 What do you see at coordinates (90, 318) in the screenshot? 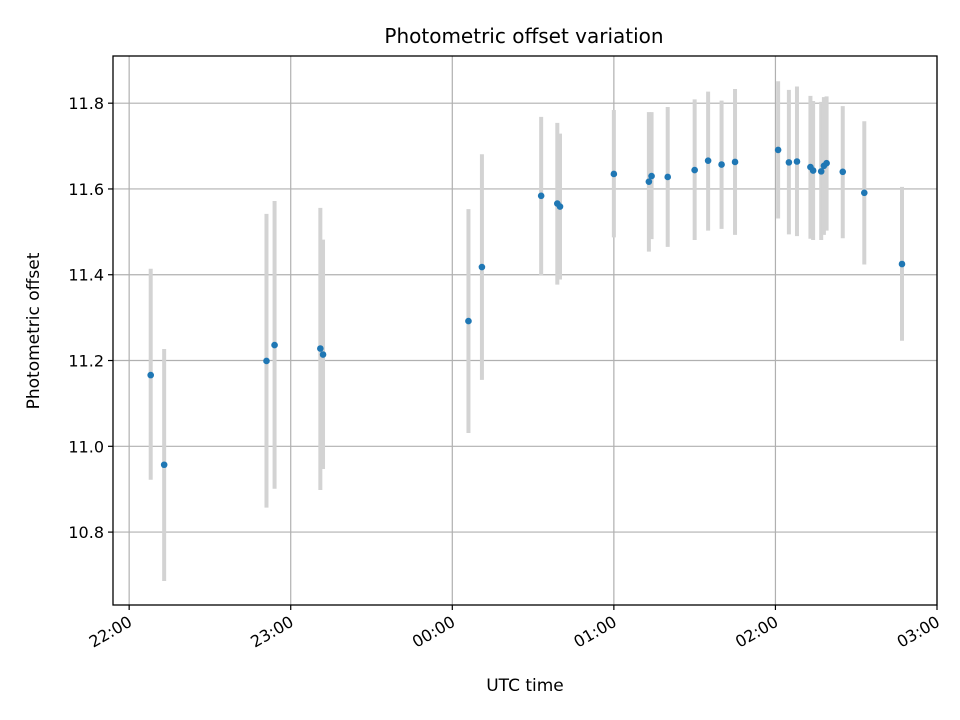
I see `y-axis-ticks: 10.8 11.0 11.2 11.4 11.6 11.8` at bounding box center [90, 318].